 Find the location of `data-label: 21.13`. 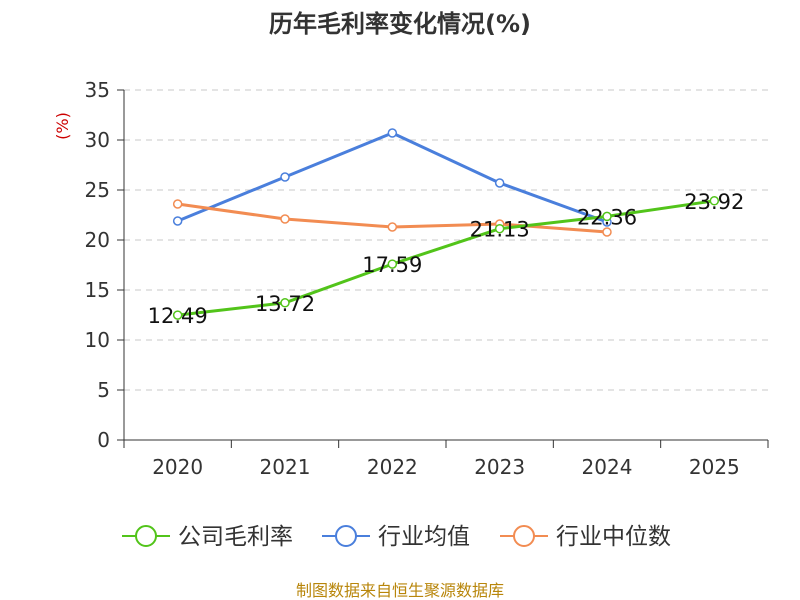

data-label: 21.13 is located at coordinates (500, 230).